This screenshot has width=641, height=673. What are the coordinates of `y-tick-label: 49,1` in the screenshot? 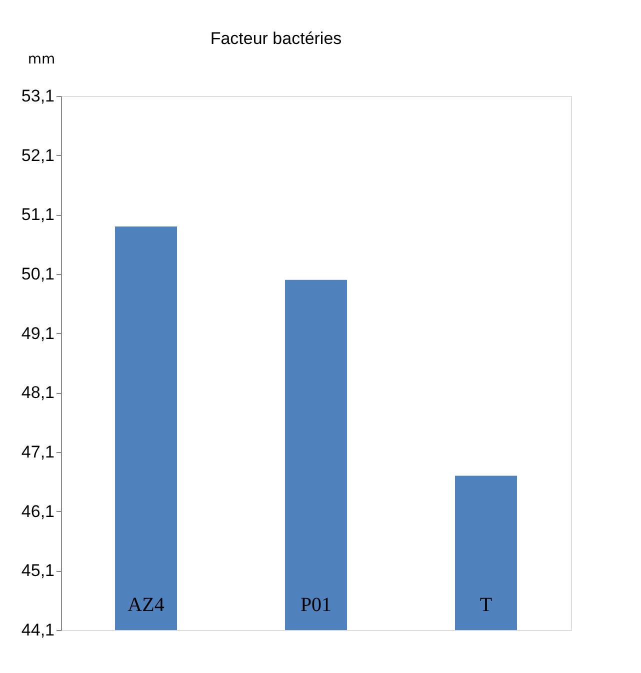 It's located at (37, 333).